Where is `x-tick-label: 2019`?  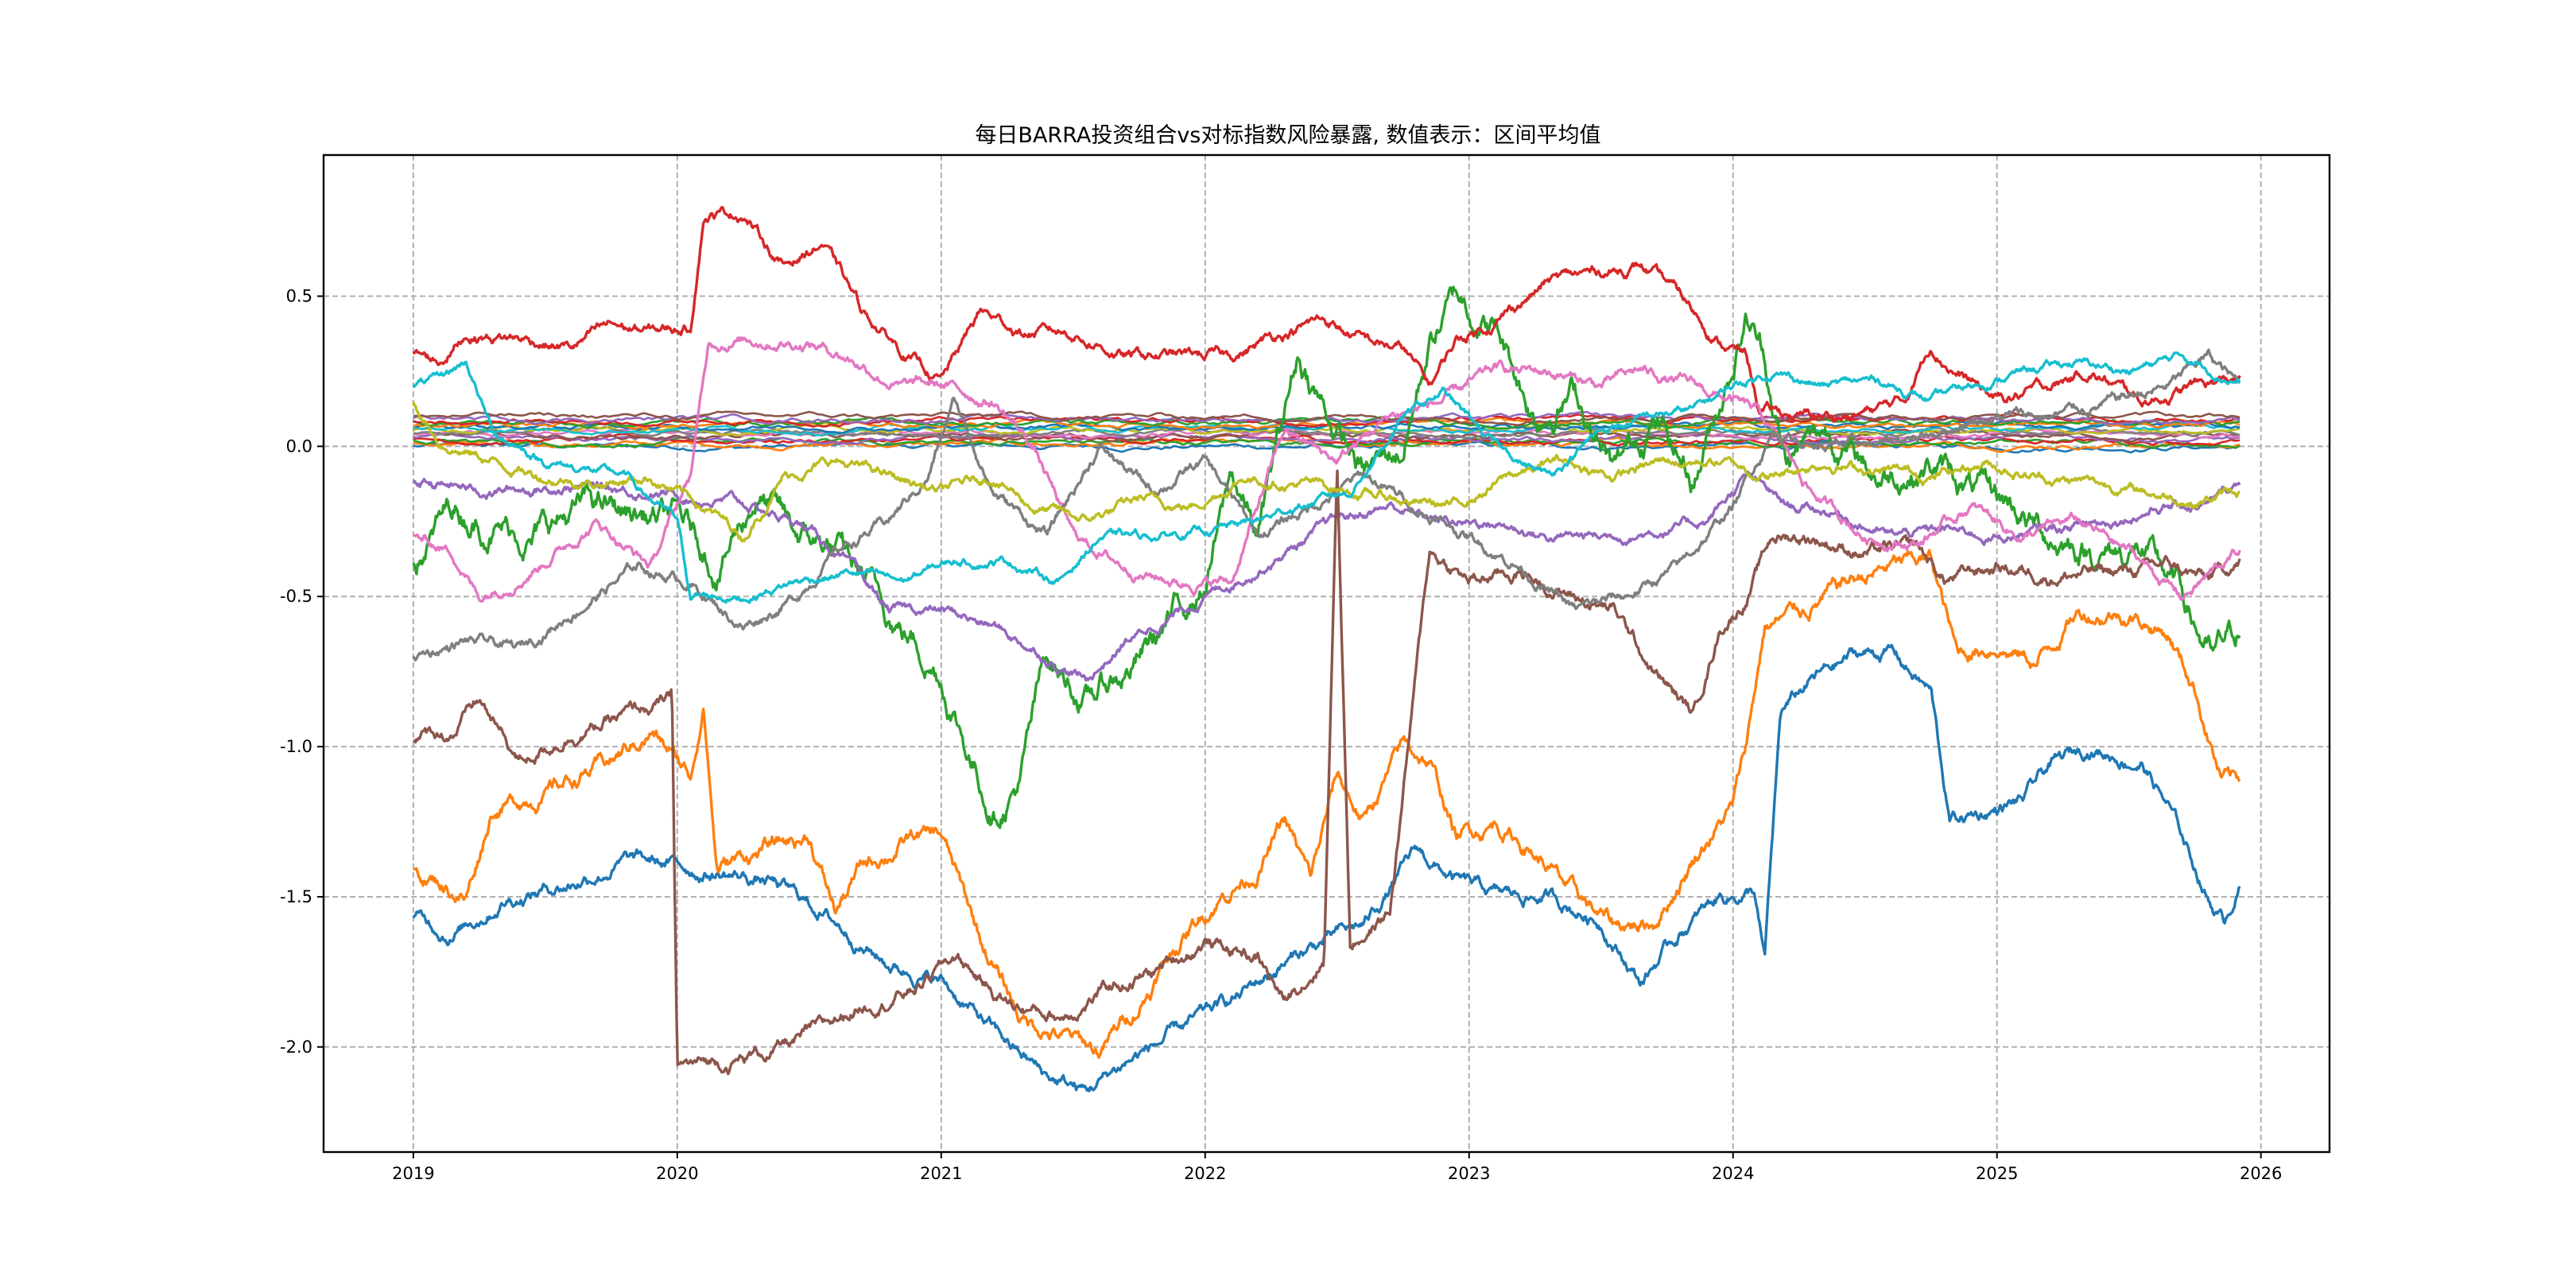 x-tick-label: 2019 is located at coordinates (413, 1173).